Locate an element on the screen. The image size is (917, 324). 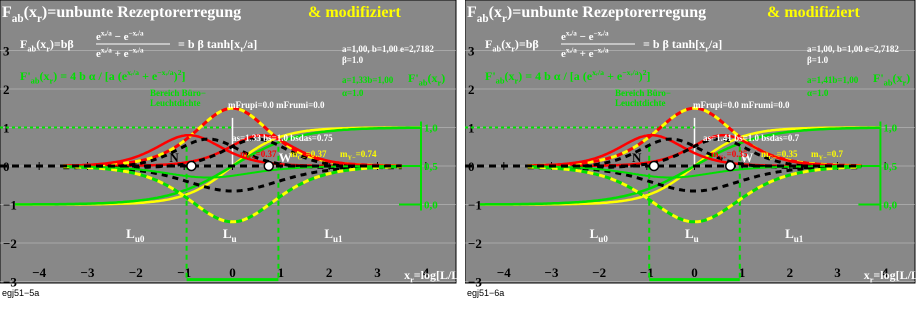
m-value-y: mY−=0.74 is located at coordinates (358, 155).